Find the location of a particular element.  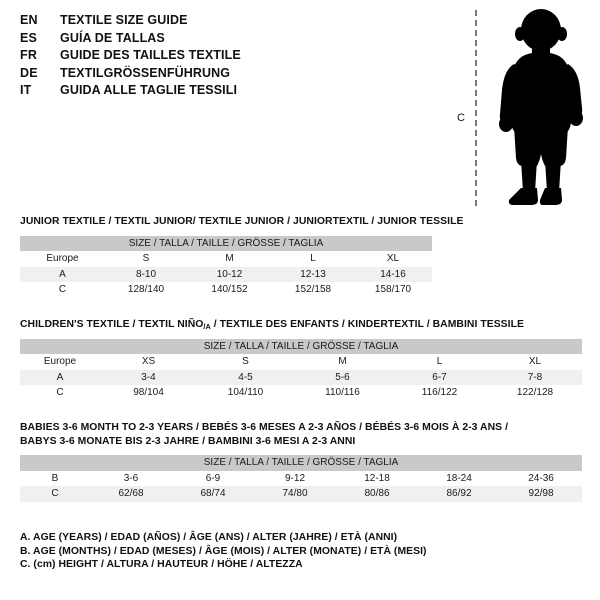

table-row: Europe S M L XL is located at coordinates (226, 259).